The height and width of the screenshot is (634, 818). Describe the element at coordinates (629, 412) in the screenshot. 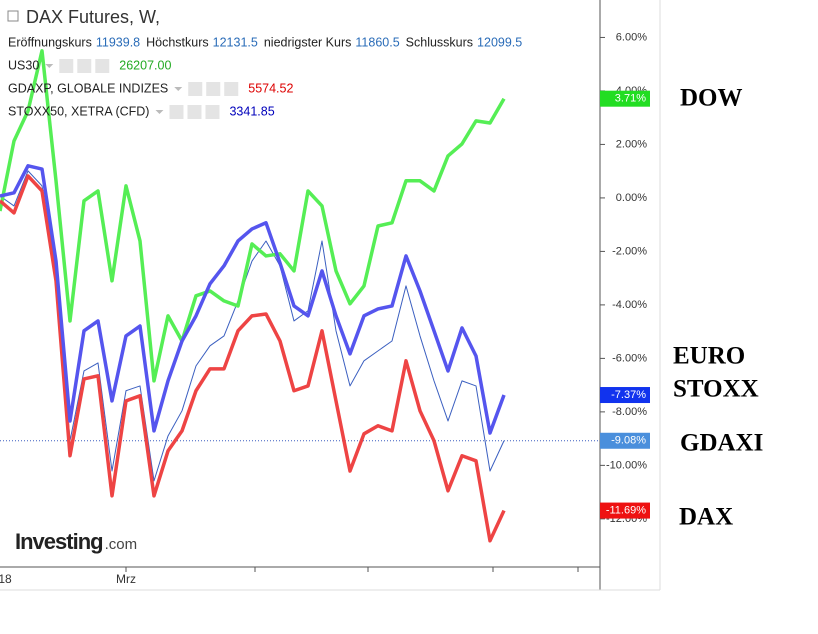

I see `y-tick-label: -8.00%` at that location.